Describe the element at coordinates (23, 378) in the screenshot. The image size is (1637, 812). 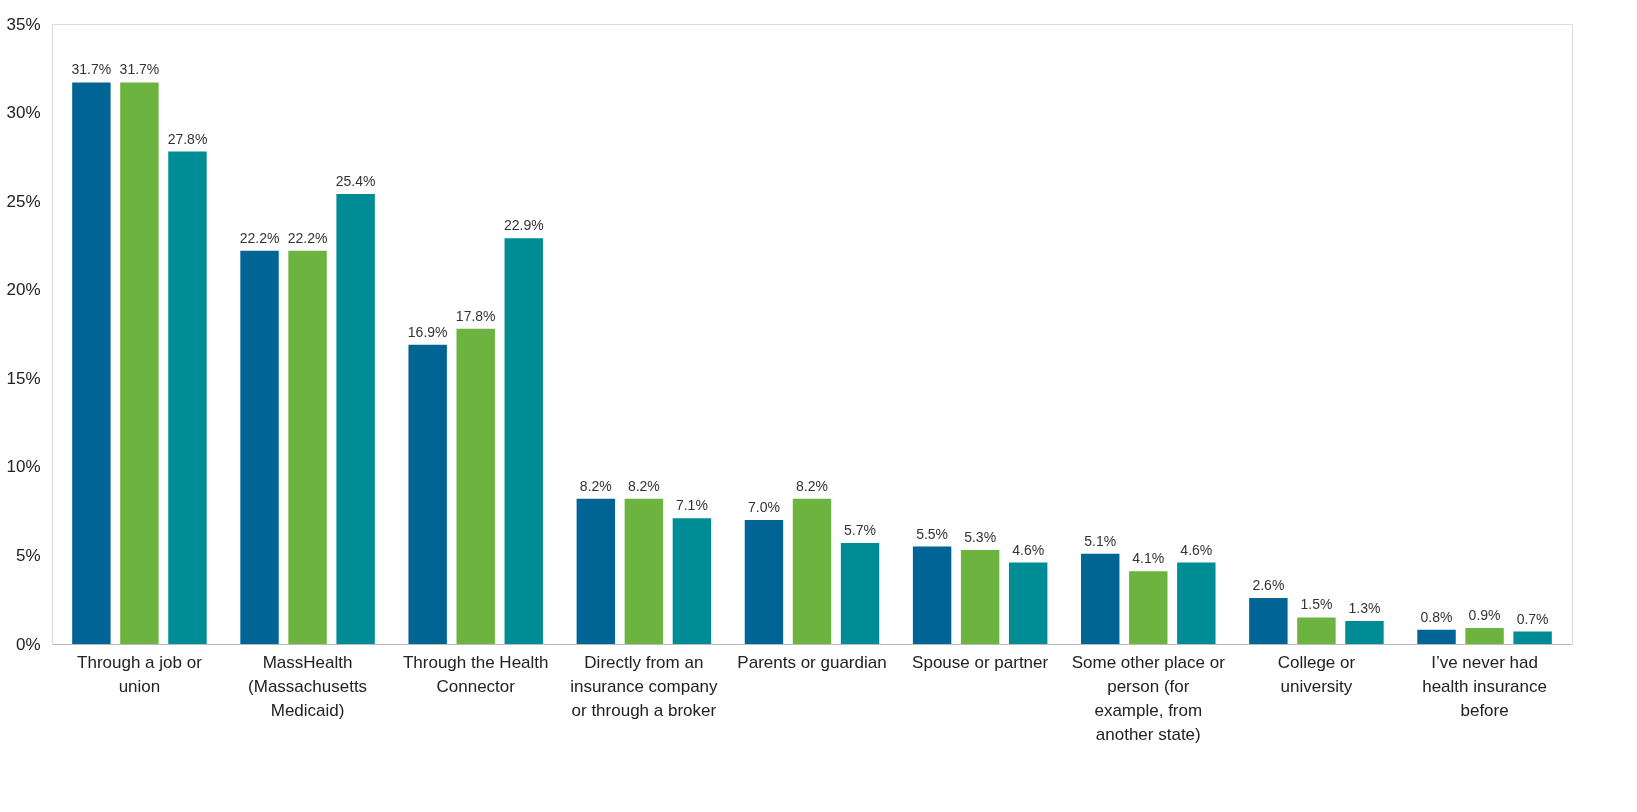
I see `y-tick-label: 15%` at that location.